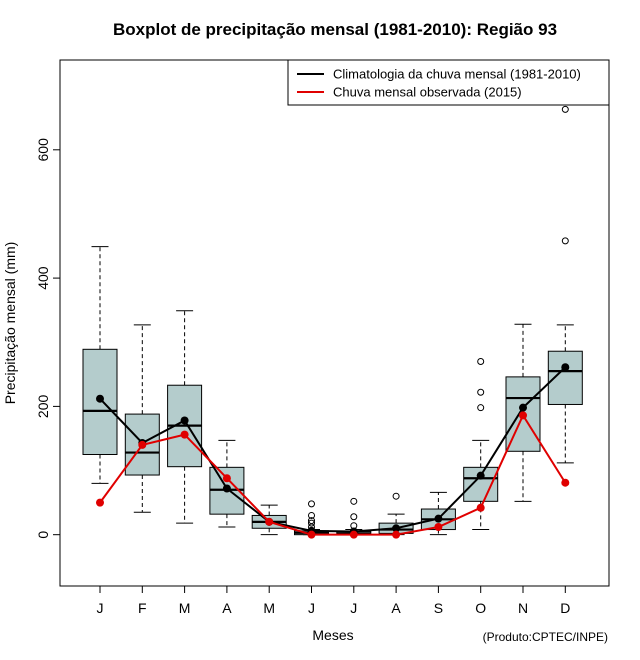 The height and width of the screenshot is (660, 640). Describe the element at coordinates (48, 338) in the screenshot. I see `y-axis: 0 200 400 600` at that location.